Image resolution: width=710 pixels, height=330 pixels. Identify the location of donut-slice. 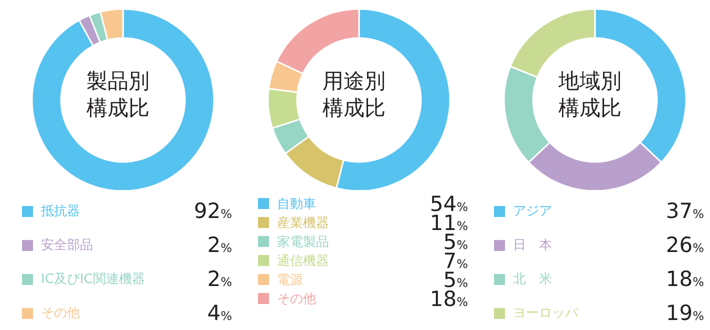
(123, 99).